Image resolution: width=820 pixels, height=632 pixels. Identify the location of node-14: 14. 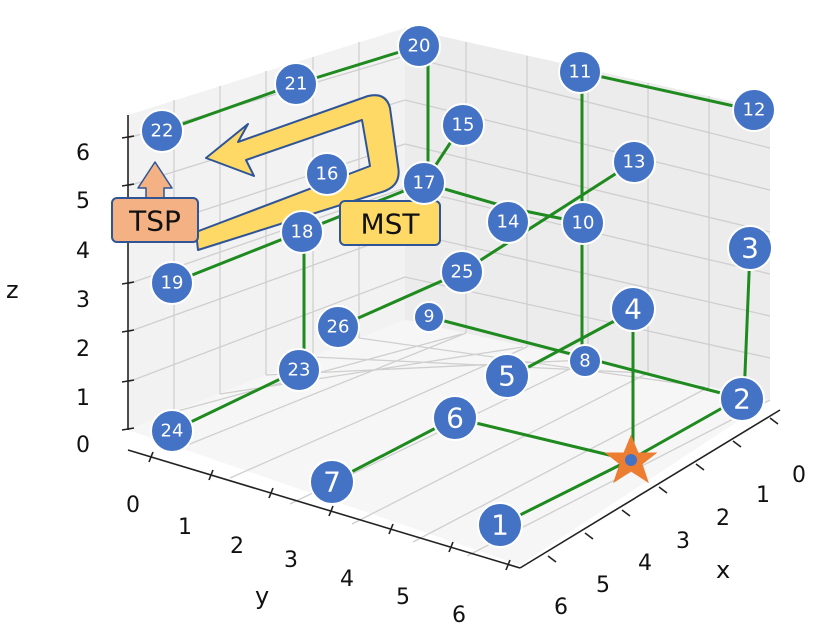
(508, 222).